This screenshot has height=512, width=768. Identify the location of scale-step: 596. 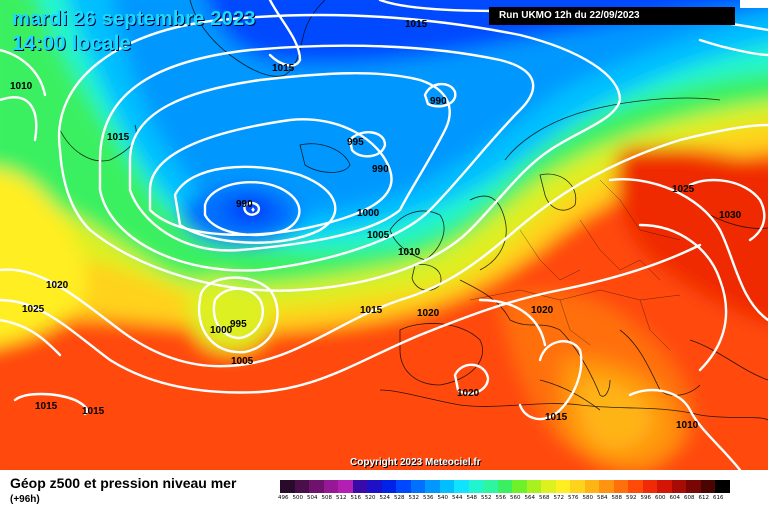
(648, 492).